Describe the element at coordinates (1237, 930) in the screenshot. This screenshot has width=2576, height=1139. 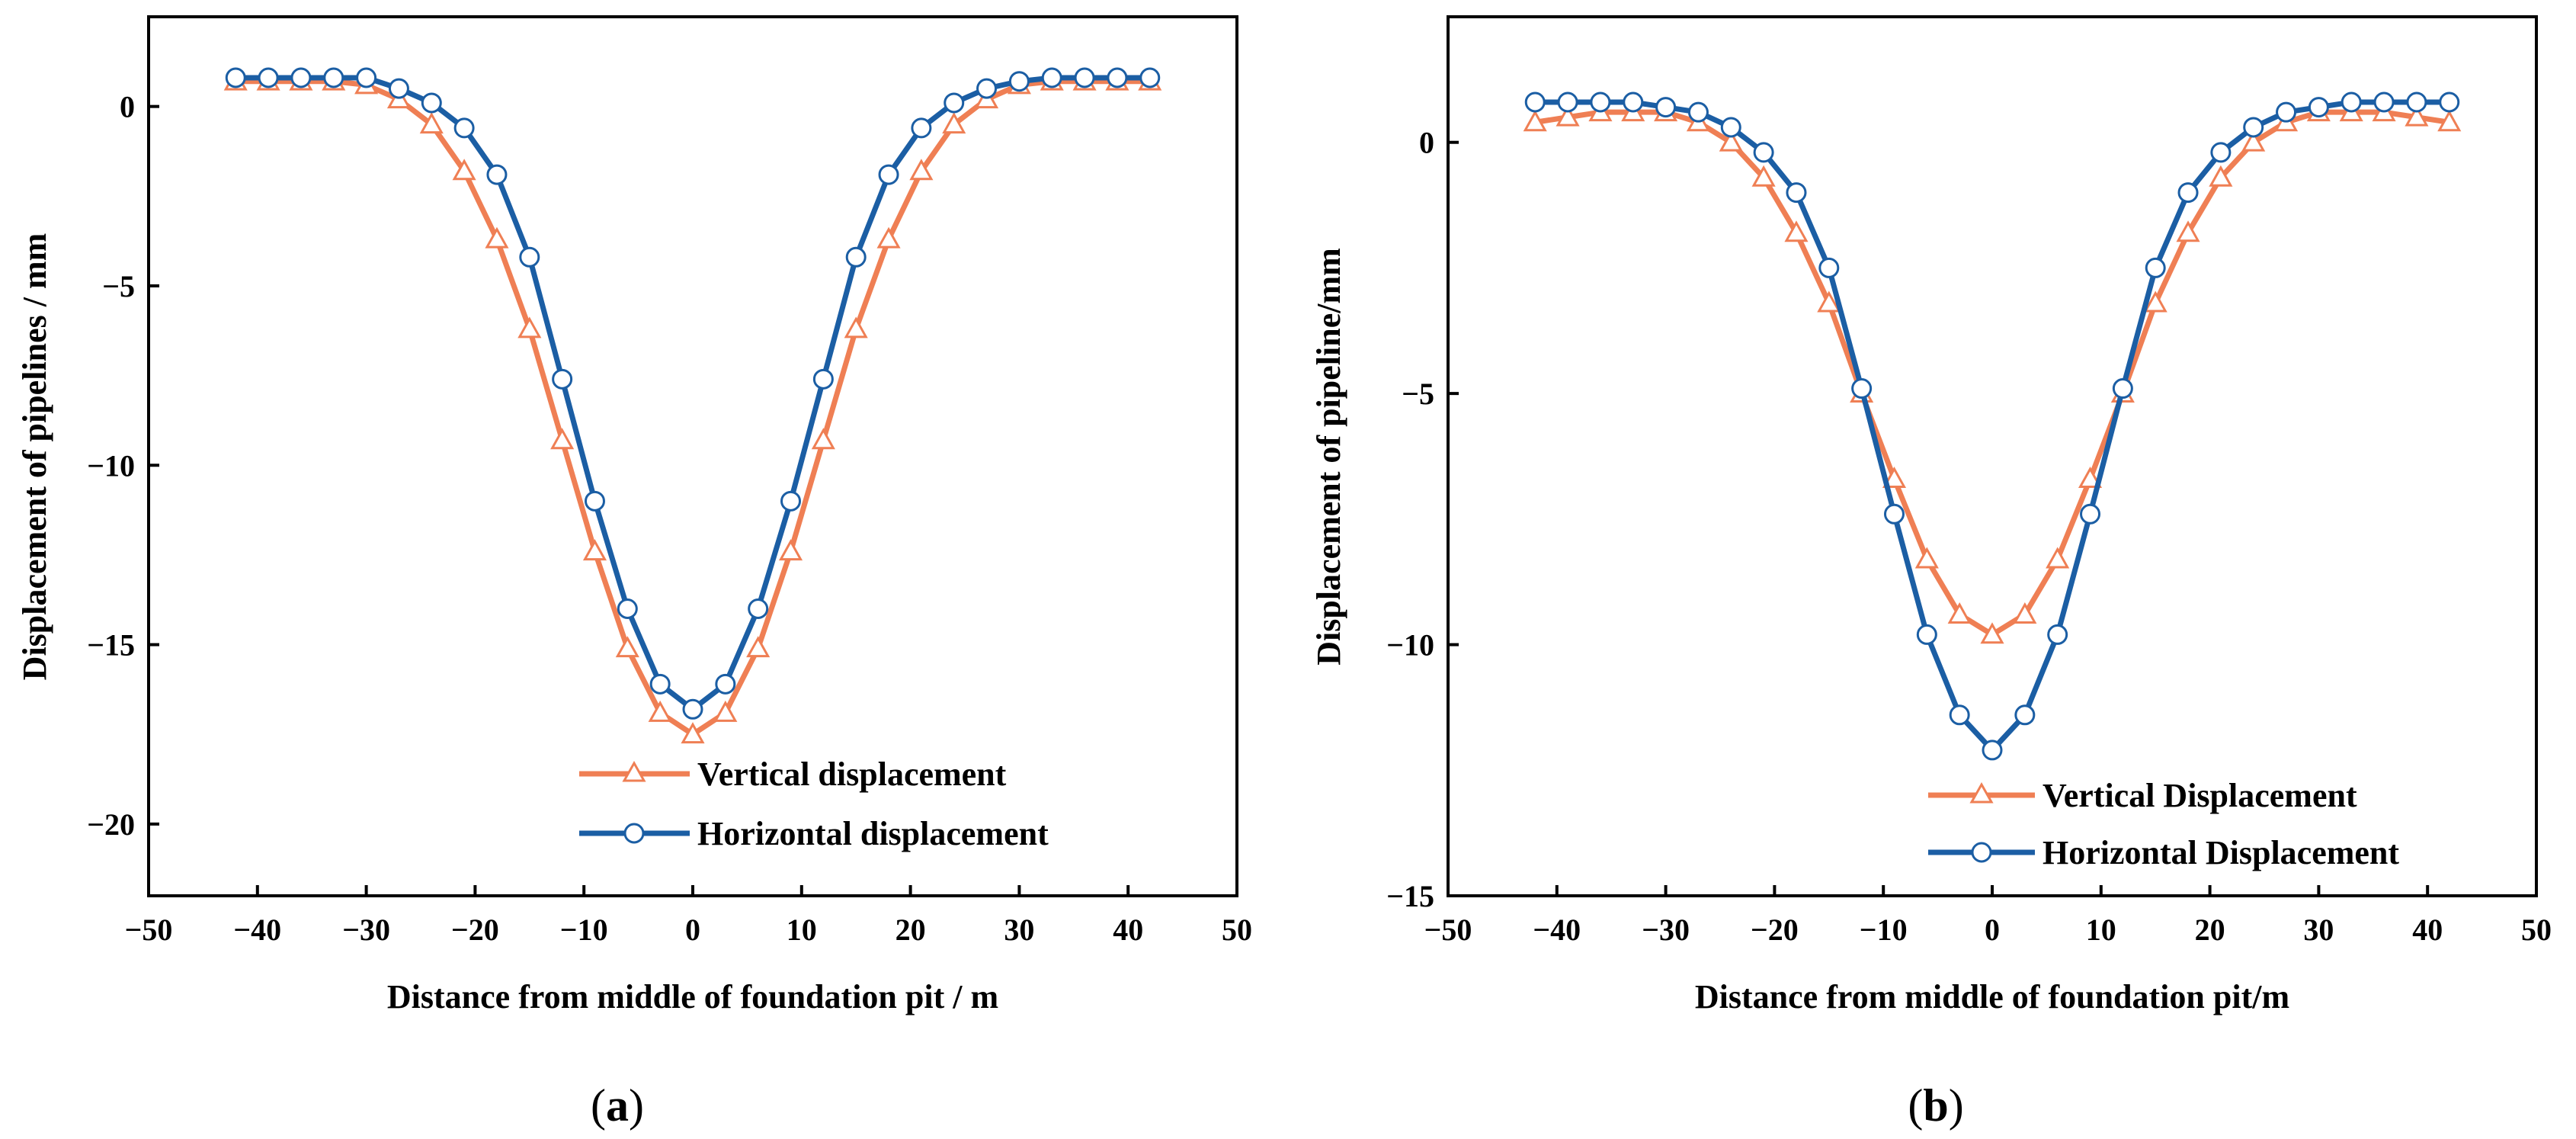
I see `x-tick-label: 50` at that location.